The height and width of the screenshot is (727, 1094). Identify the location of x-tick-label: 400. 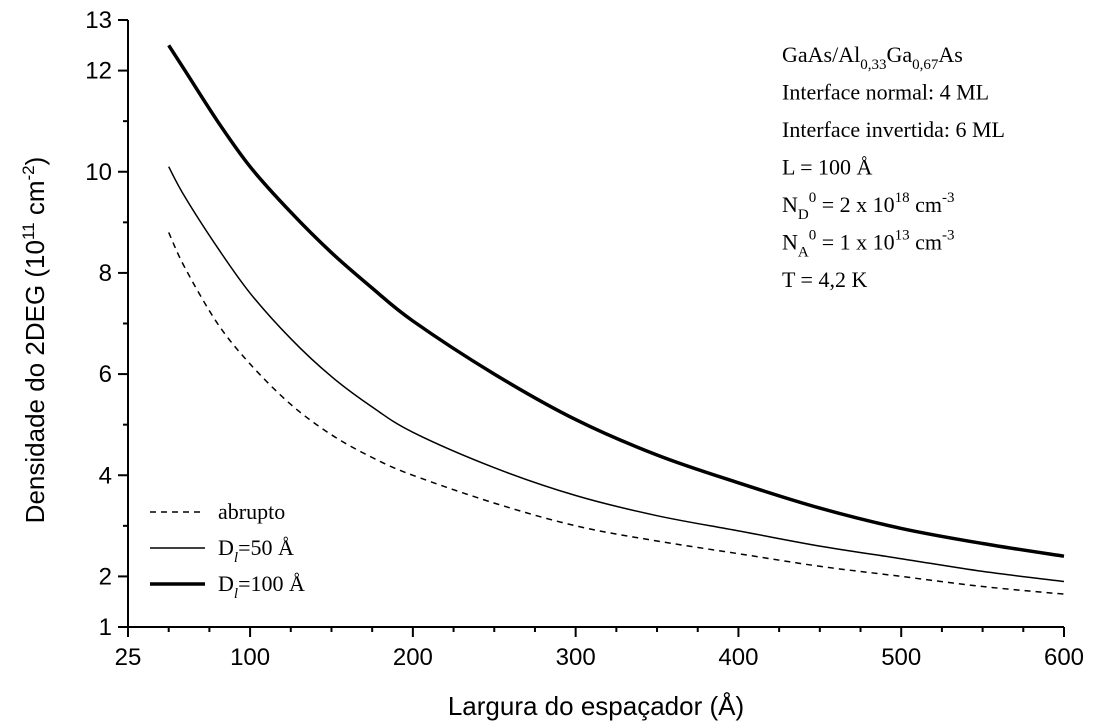
(738, 657).